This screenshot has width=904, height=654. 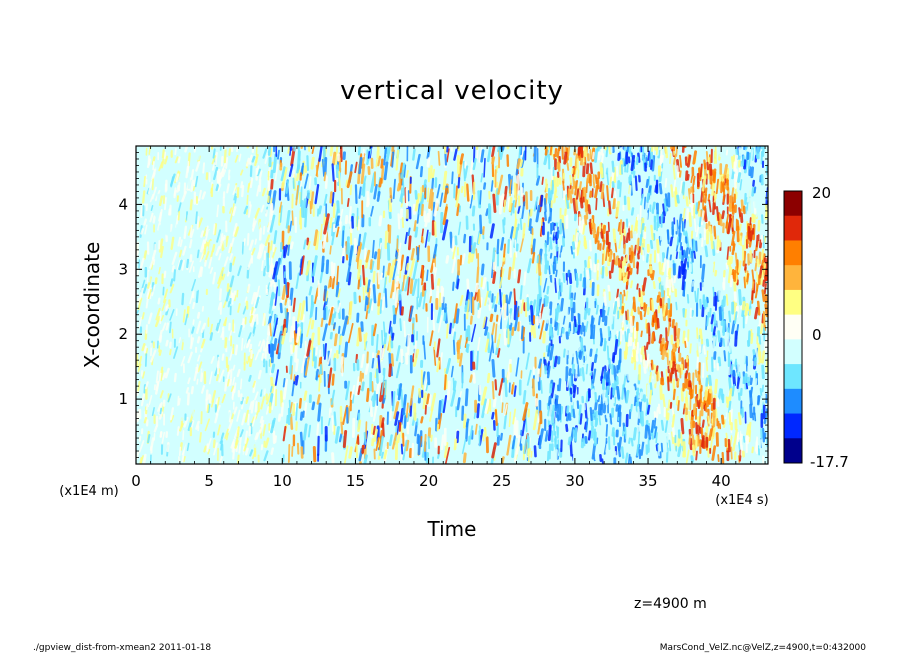 What do you see at coordinates (209, 481) in the screenshot?
I see `x-tick-label: 5` at bounding box center [209, 481].